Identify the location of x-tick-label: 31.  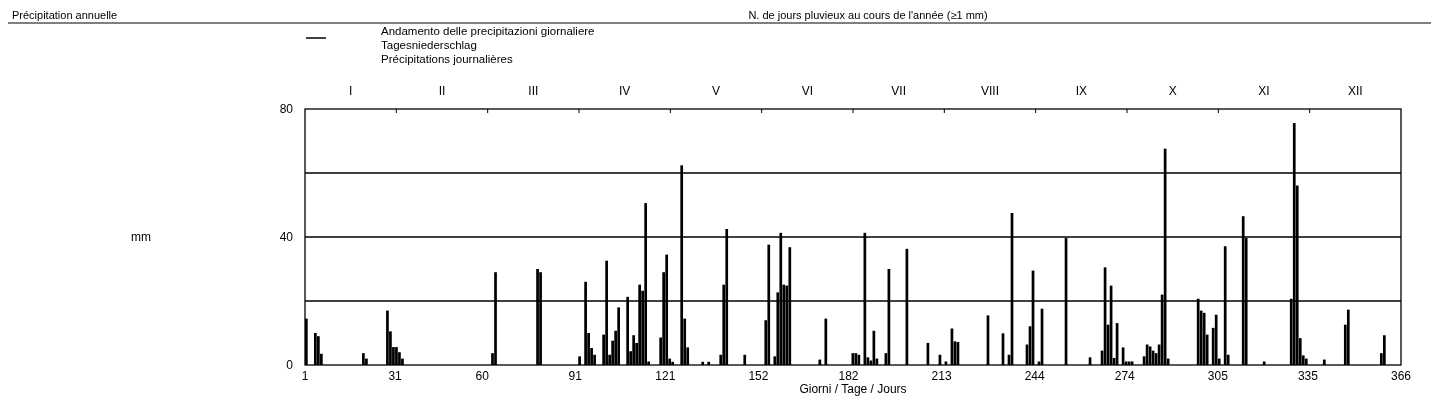
(395, 376).